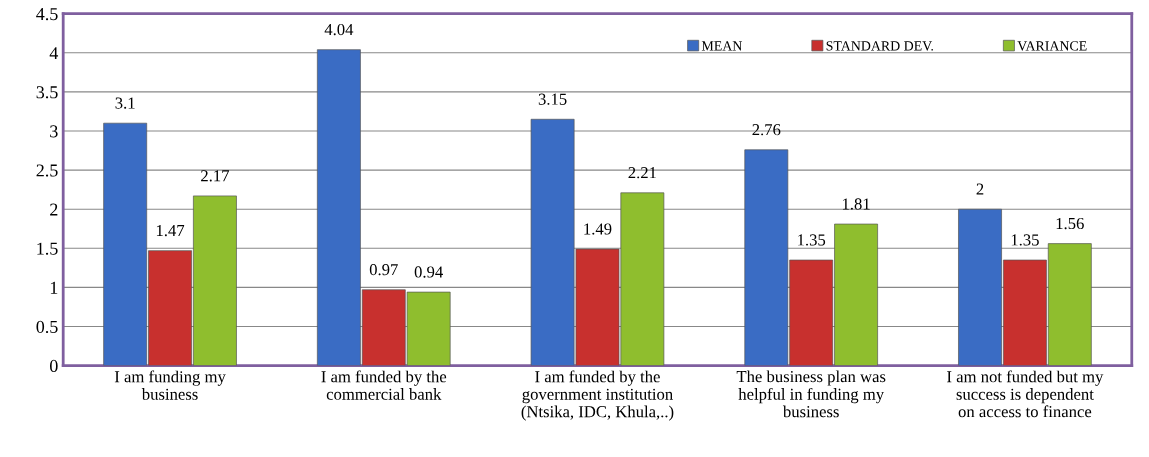 The height and width of the screenshot is (457, 1149). Describe the element at coordinates (54, 287) in the screenshot. I see `y-tick-label: 1` at that location.